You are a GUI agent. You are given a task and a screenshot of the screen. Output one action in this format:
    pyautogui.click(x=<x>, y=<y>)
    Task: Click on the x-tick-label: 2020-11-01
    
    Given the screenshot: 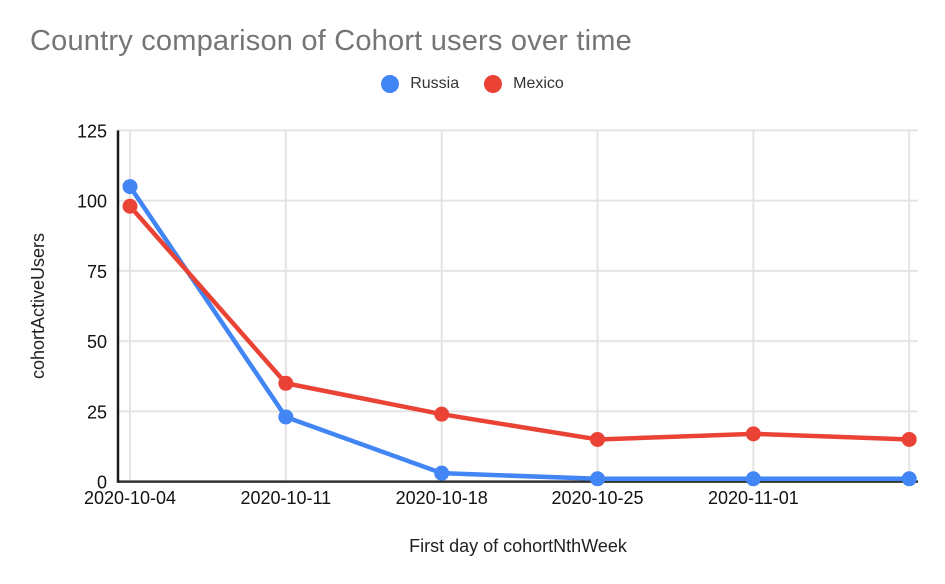 What is the action you would take?
    pyautogui.click(x=753, y=498)
    